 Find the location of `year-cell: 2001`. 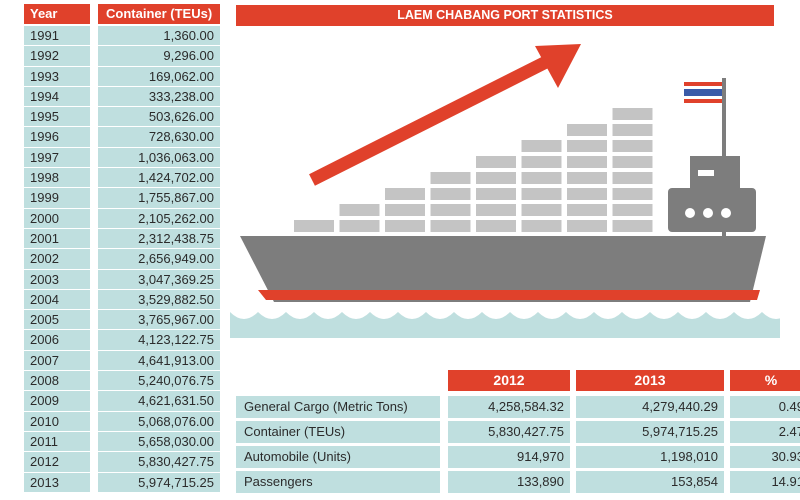

year-cell: 2001 is located at coordinates (57, 238).